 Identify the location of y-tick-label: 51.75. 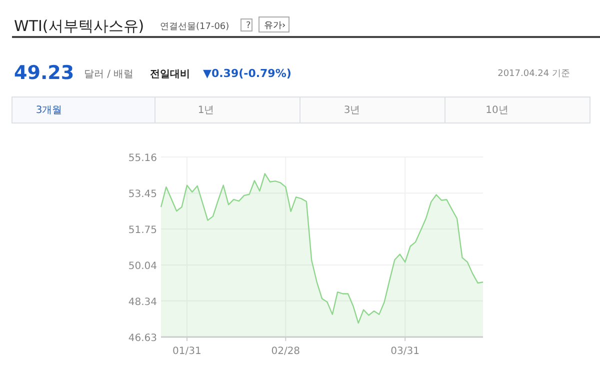
(142, 230).